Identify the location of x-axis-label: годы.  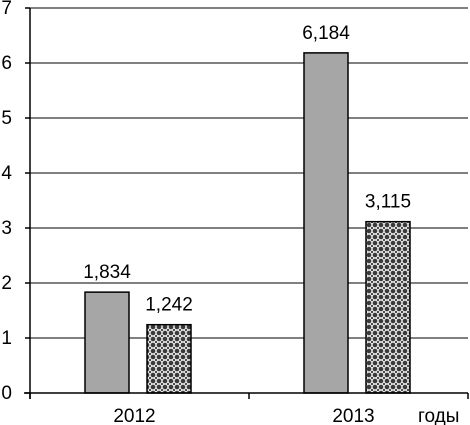
(438, 415).